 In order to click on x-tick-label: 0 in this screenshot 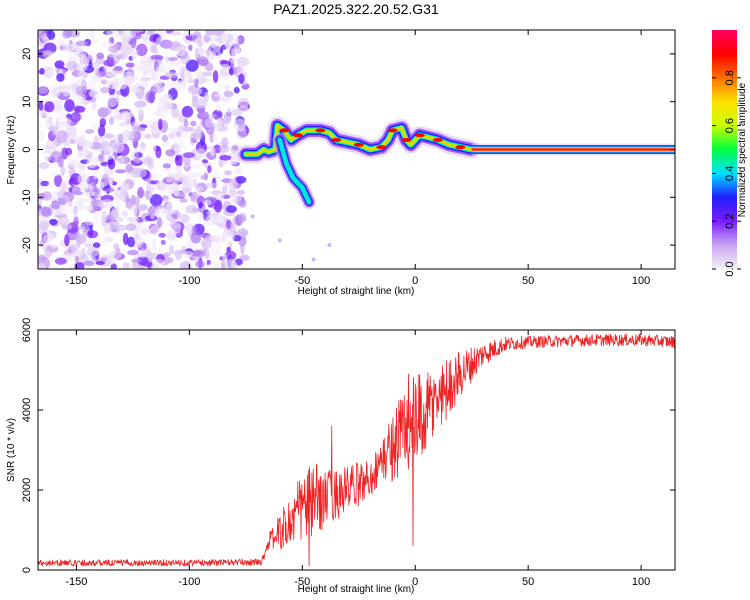, I will do `click(415, 582)`.